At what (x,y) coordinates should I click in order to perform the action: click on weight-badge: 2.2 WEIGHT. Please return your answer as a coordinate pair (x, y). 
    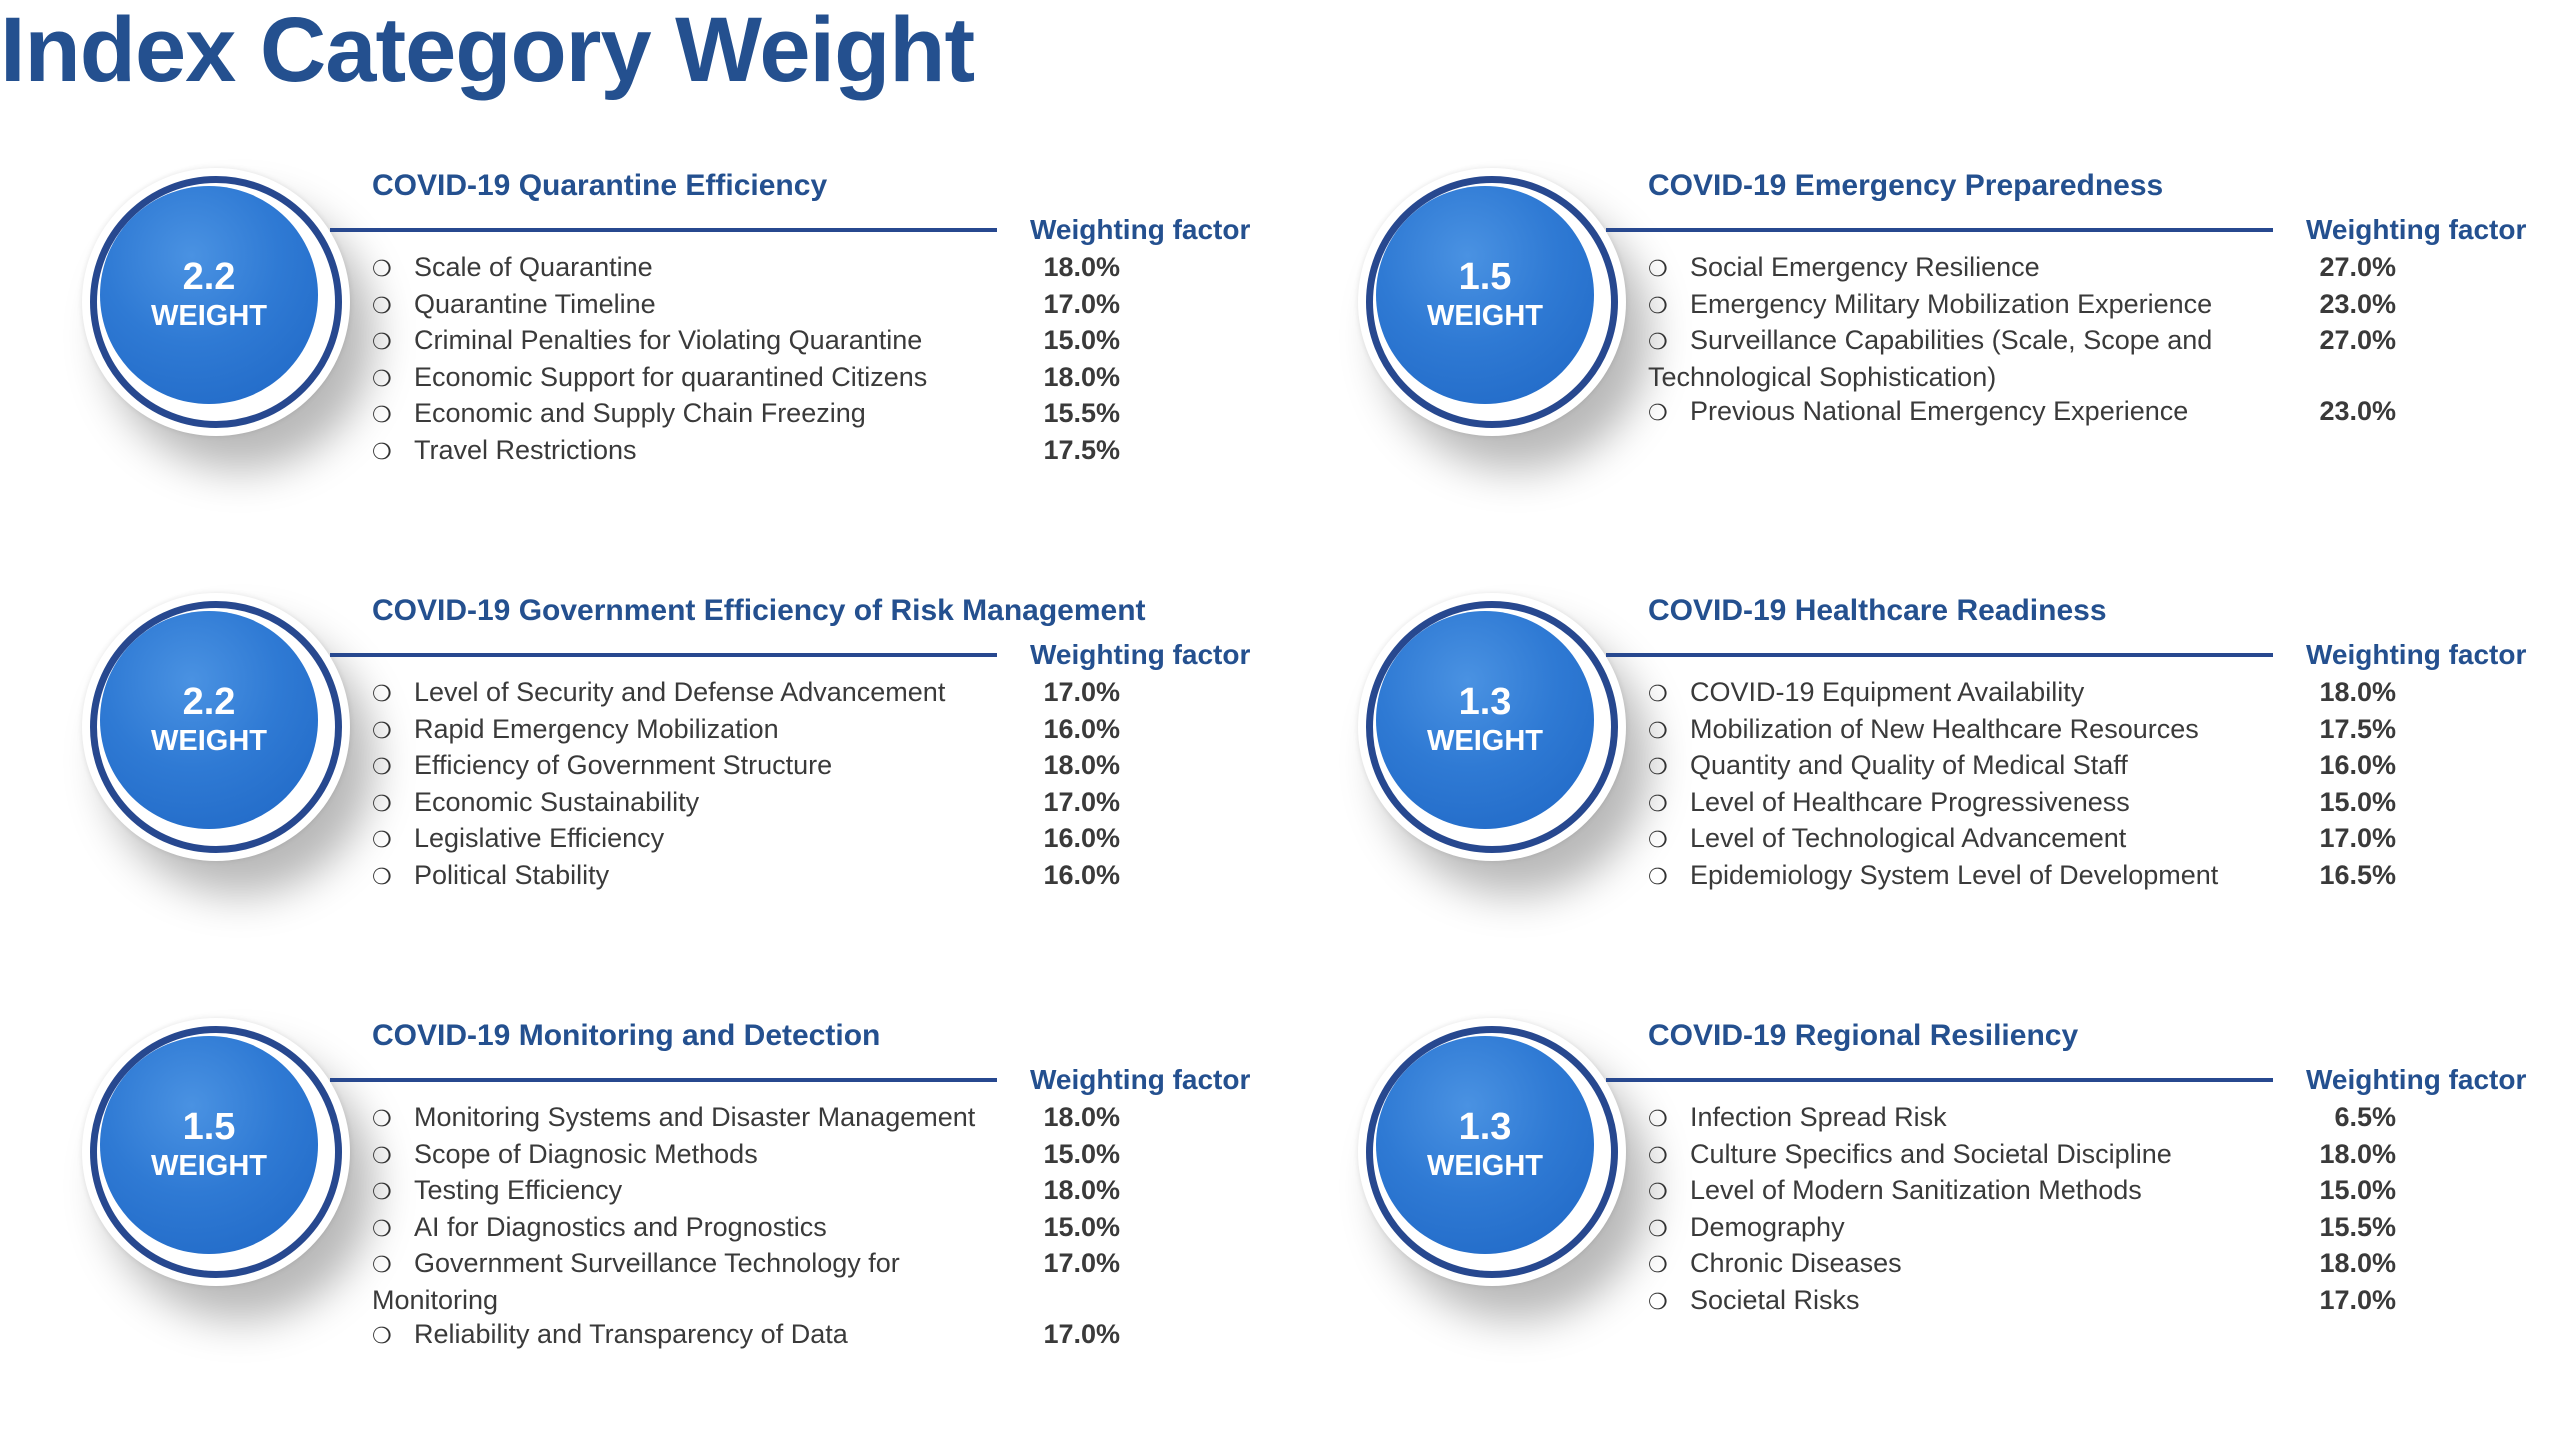
    Looking at the image, I should click on (216, 302).